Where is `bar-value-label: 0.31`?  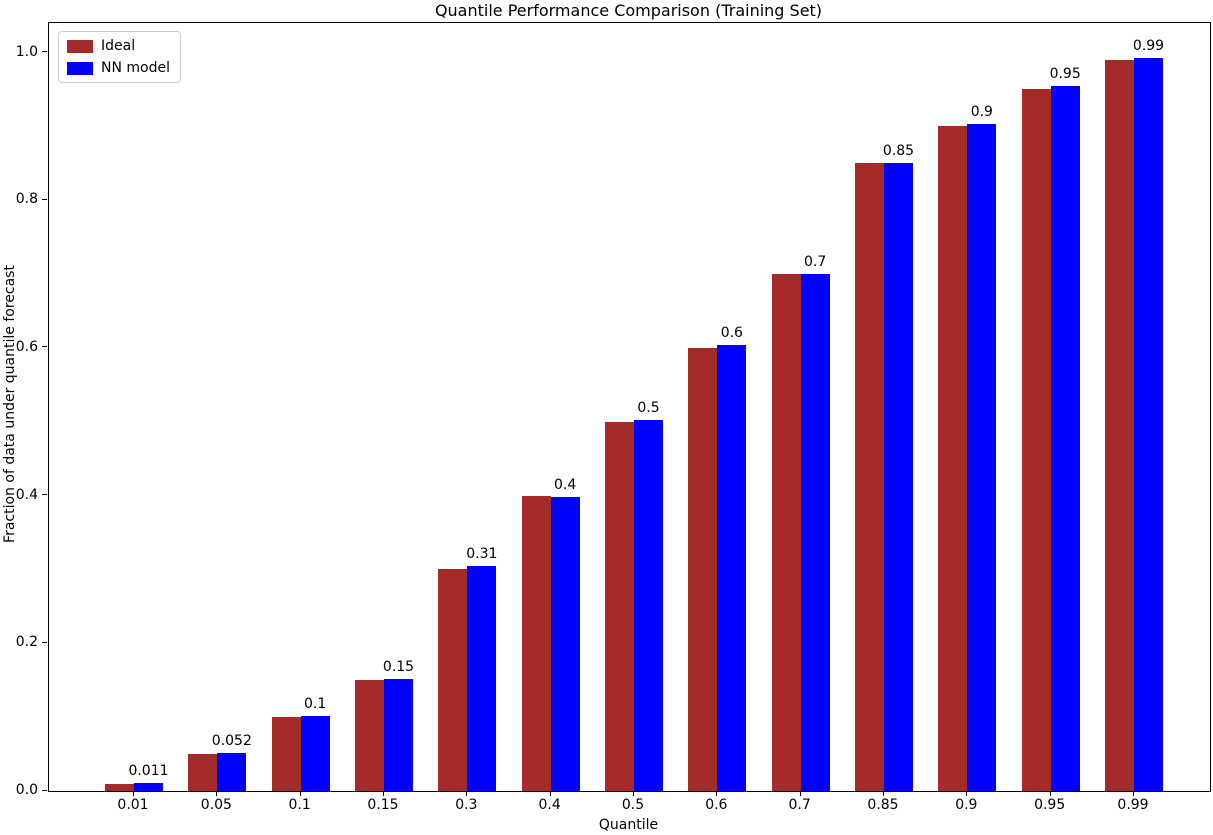
bar-value-label: 0.31 is located at coordinates (482, 553).